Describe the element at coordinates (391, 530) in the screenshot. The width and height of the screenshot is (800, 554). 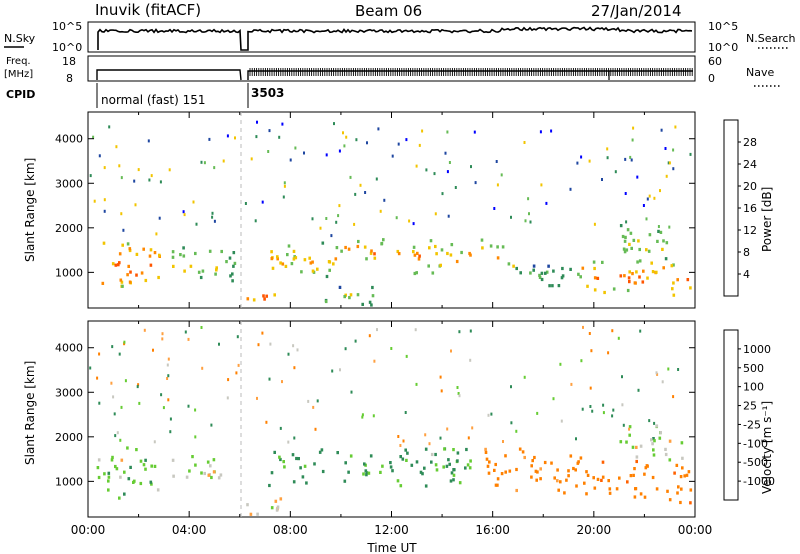
I see `xtick-label: 12:00` at that location.